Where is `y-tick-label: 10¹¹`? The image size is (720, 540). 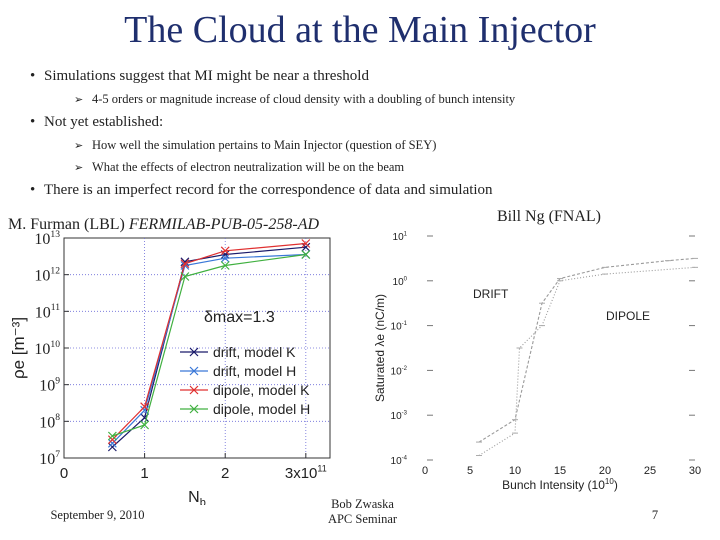
y-tick-label: 10¹¹ is located at coordinates (47, 311).